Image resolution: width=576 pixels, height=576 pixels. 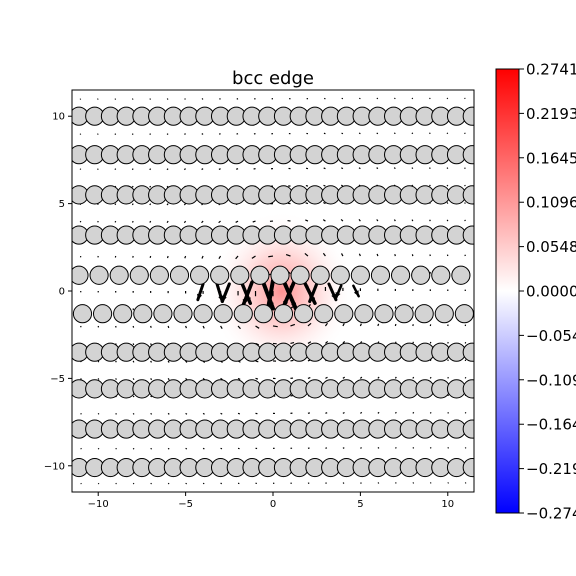 I want to click on x-tick-label: 5, so click(x=360, y=504).